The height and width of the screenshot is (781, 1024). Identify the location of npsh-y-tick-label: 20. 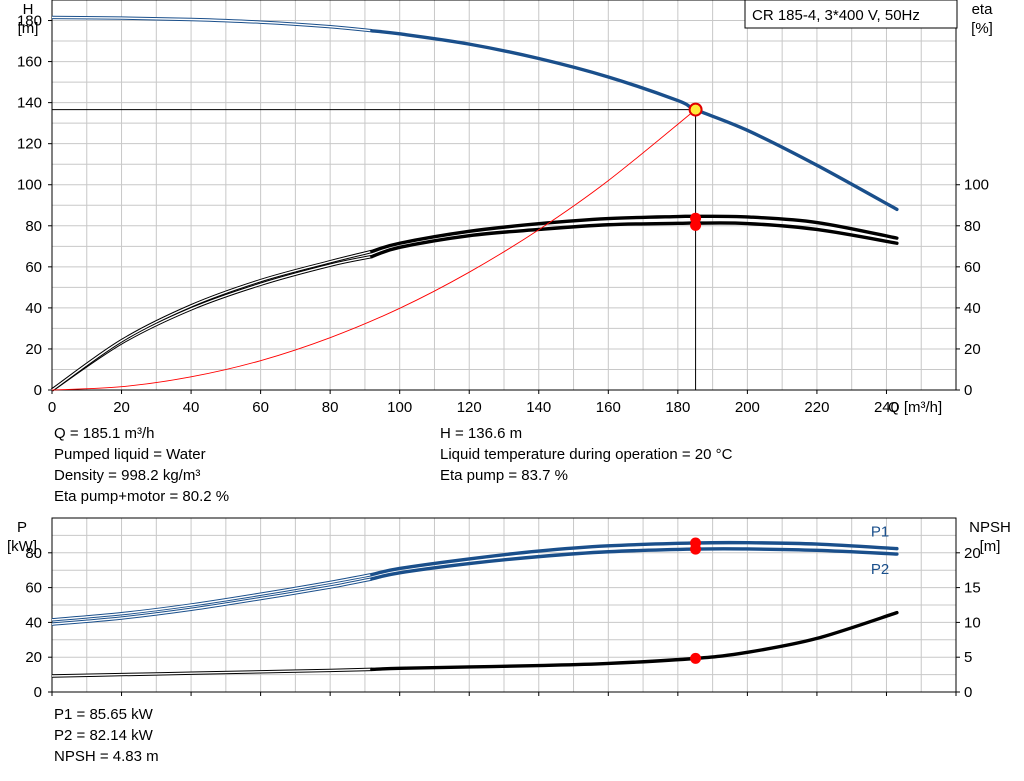
(972, 553).